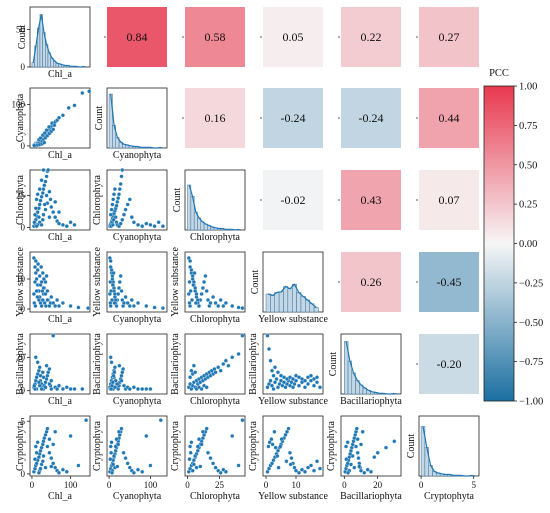 The height and width of the screenshot is (513, 550). I want to click on cell-0-1: 0.84, so click(135, 37).